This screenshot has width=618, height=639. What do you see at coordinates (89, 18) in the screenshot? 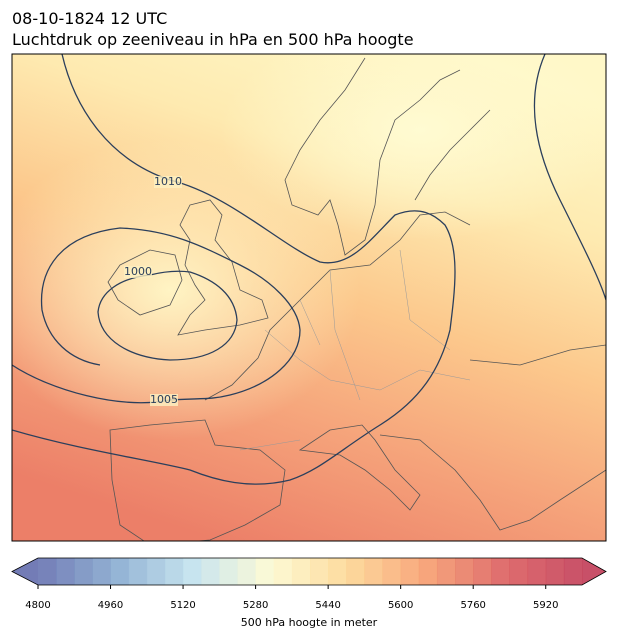
I see `title: 08-10-1824 12 UTC` at bounding box center [89, 18].